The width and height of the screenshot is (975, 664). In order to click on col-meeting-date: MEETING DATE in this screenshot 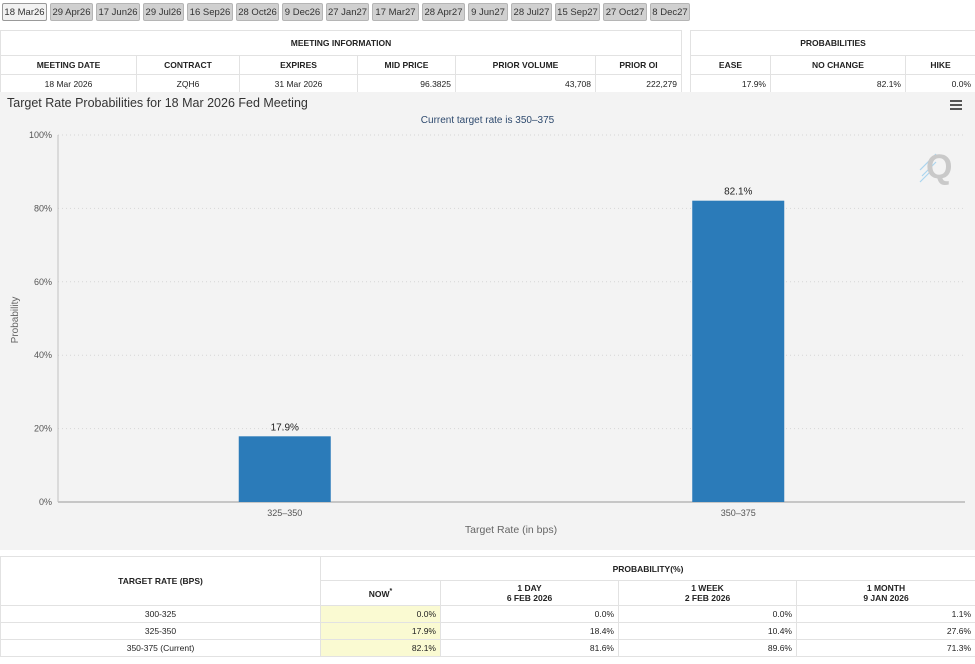, I will do `click(68, 65)`.